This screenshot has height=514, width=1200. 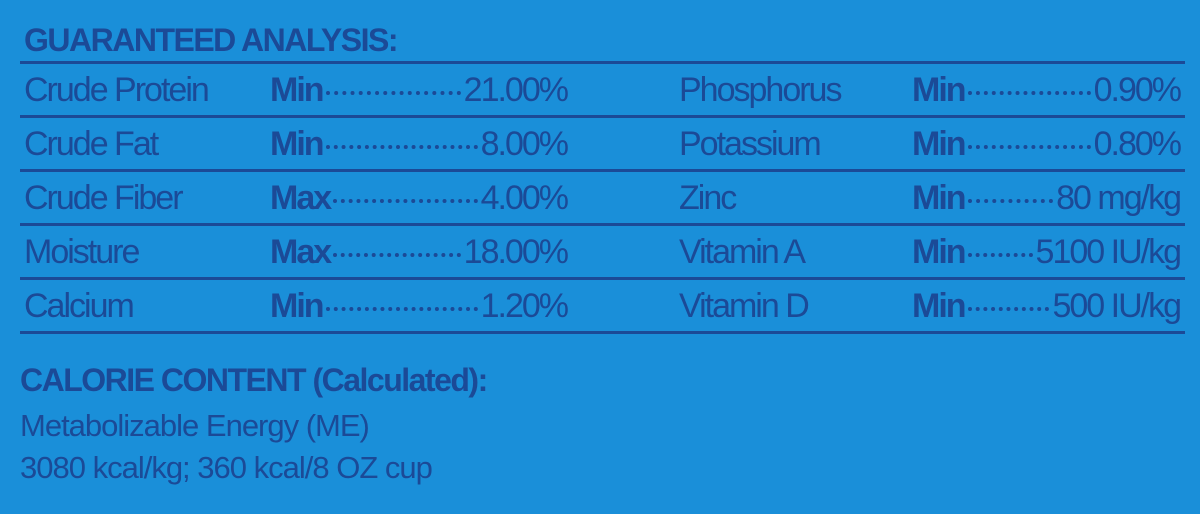 What do you see at coordinates (195, 425) in the screenshot?
I see `calorie-line: Metabolizable Energy (ME)` at bounding box center [195, 425].